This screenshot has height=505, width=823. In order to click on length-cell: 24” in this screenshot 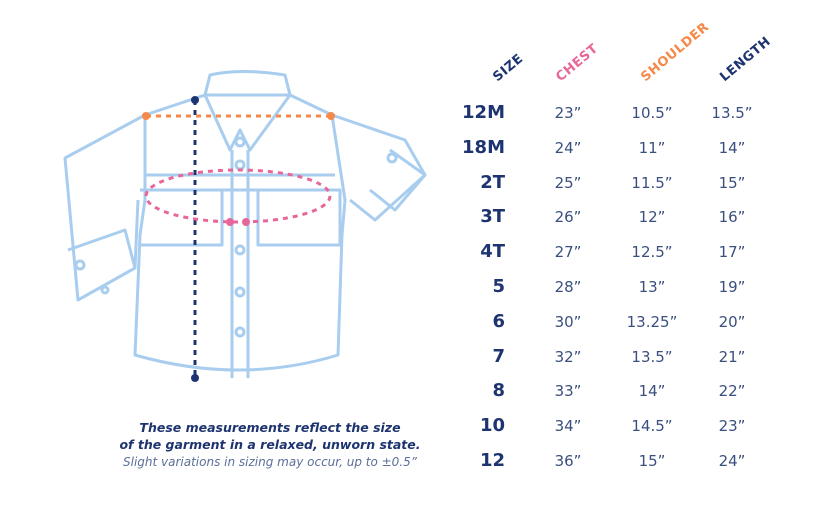, I will do `click(732, 461)`.